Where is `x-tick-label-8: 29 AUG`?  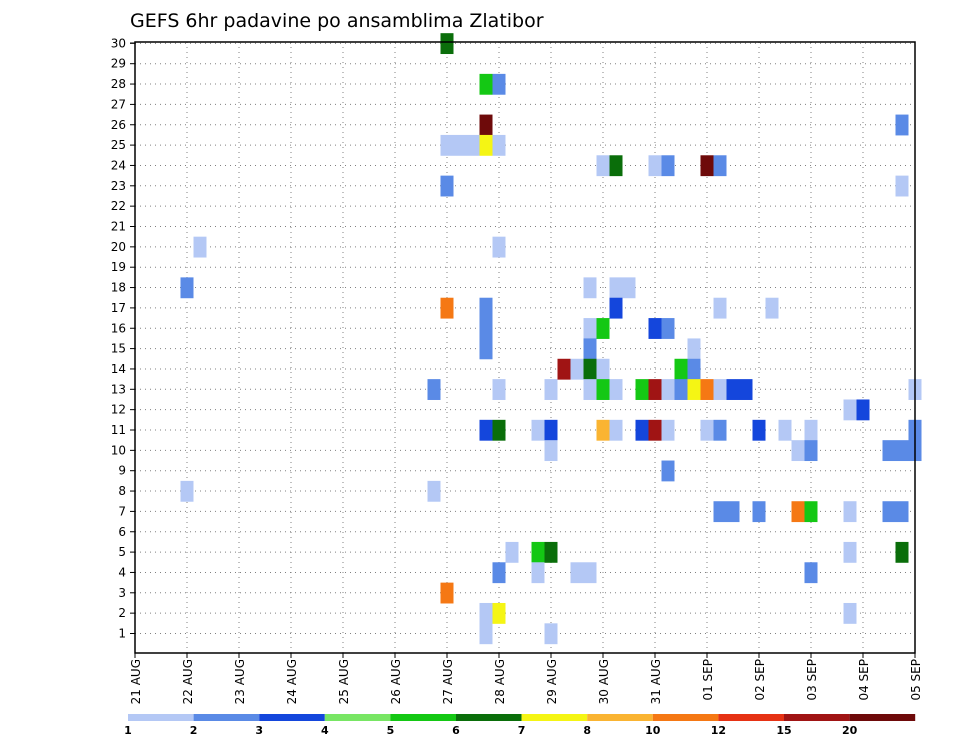 x-tick-label-8: 29 AUG is located at coordinates (552, 681).